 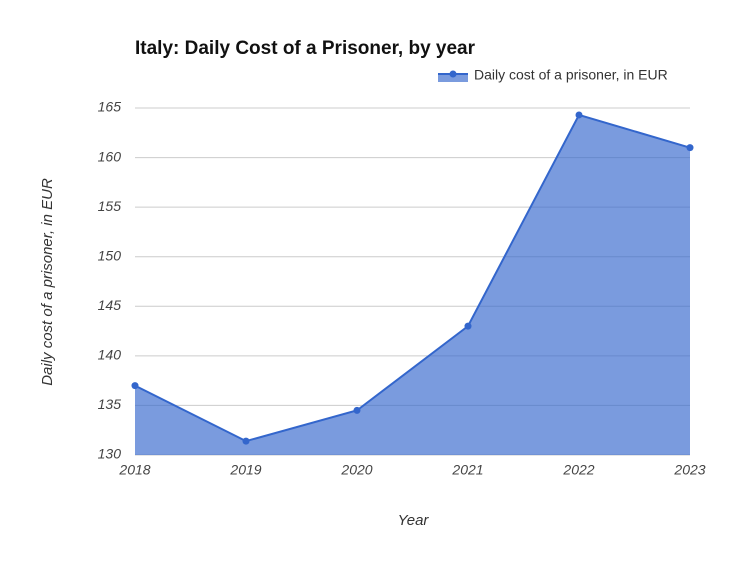 I want to click on y-axis-title: Daily cost of a prisoner, in EUR, so click(x=47, y=282).